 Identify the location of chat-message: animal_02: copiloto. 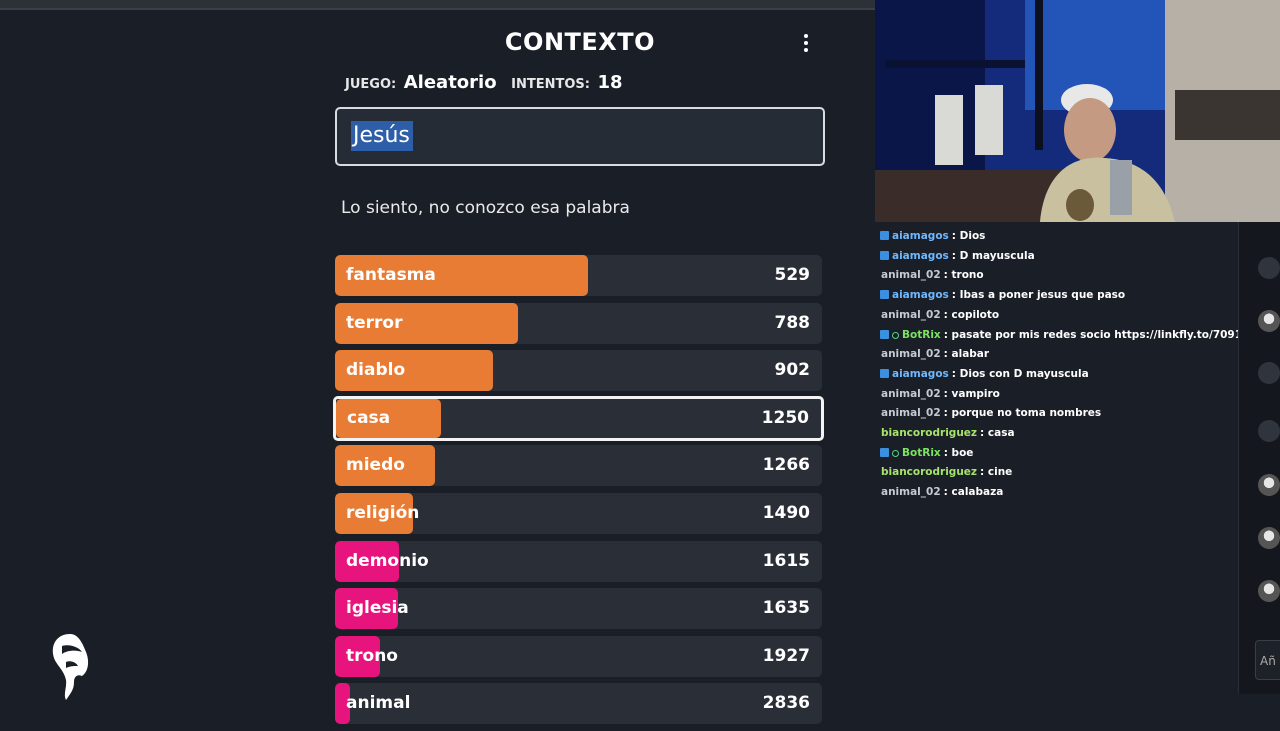
(940, 315).